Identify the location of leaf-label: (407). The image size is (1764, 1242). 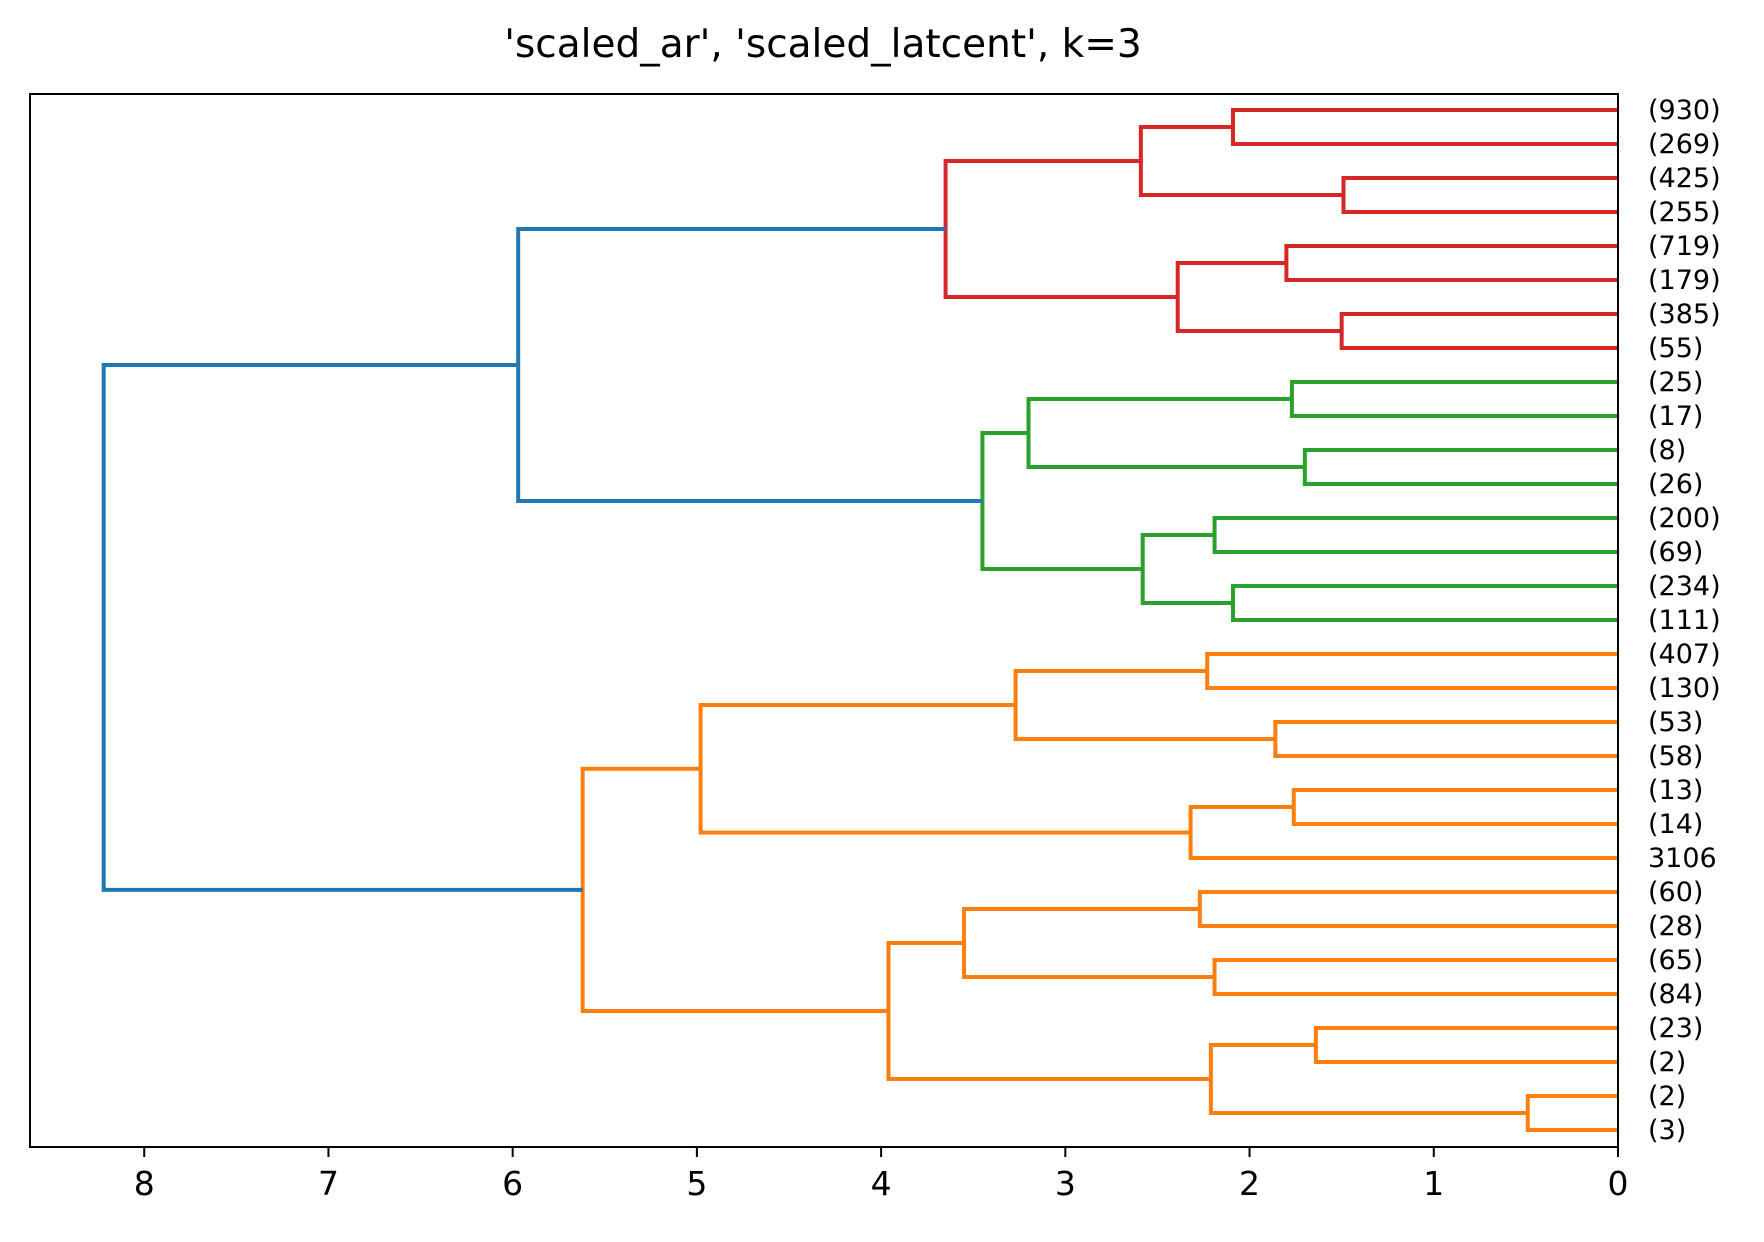
(1684, 654).